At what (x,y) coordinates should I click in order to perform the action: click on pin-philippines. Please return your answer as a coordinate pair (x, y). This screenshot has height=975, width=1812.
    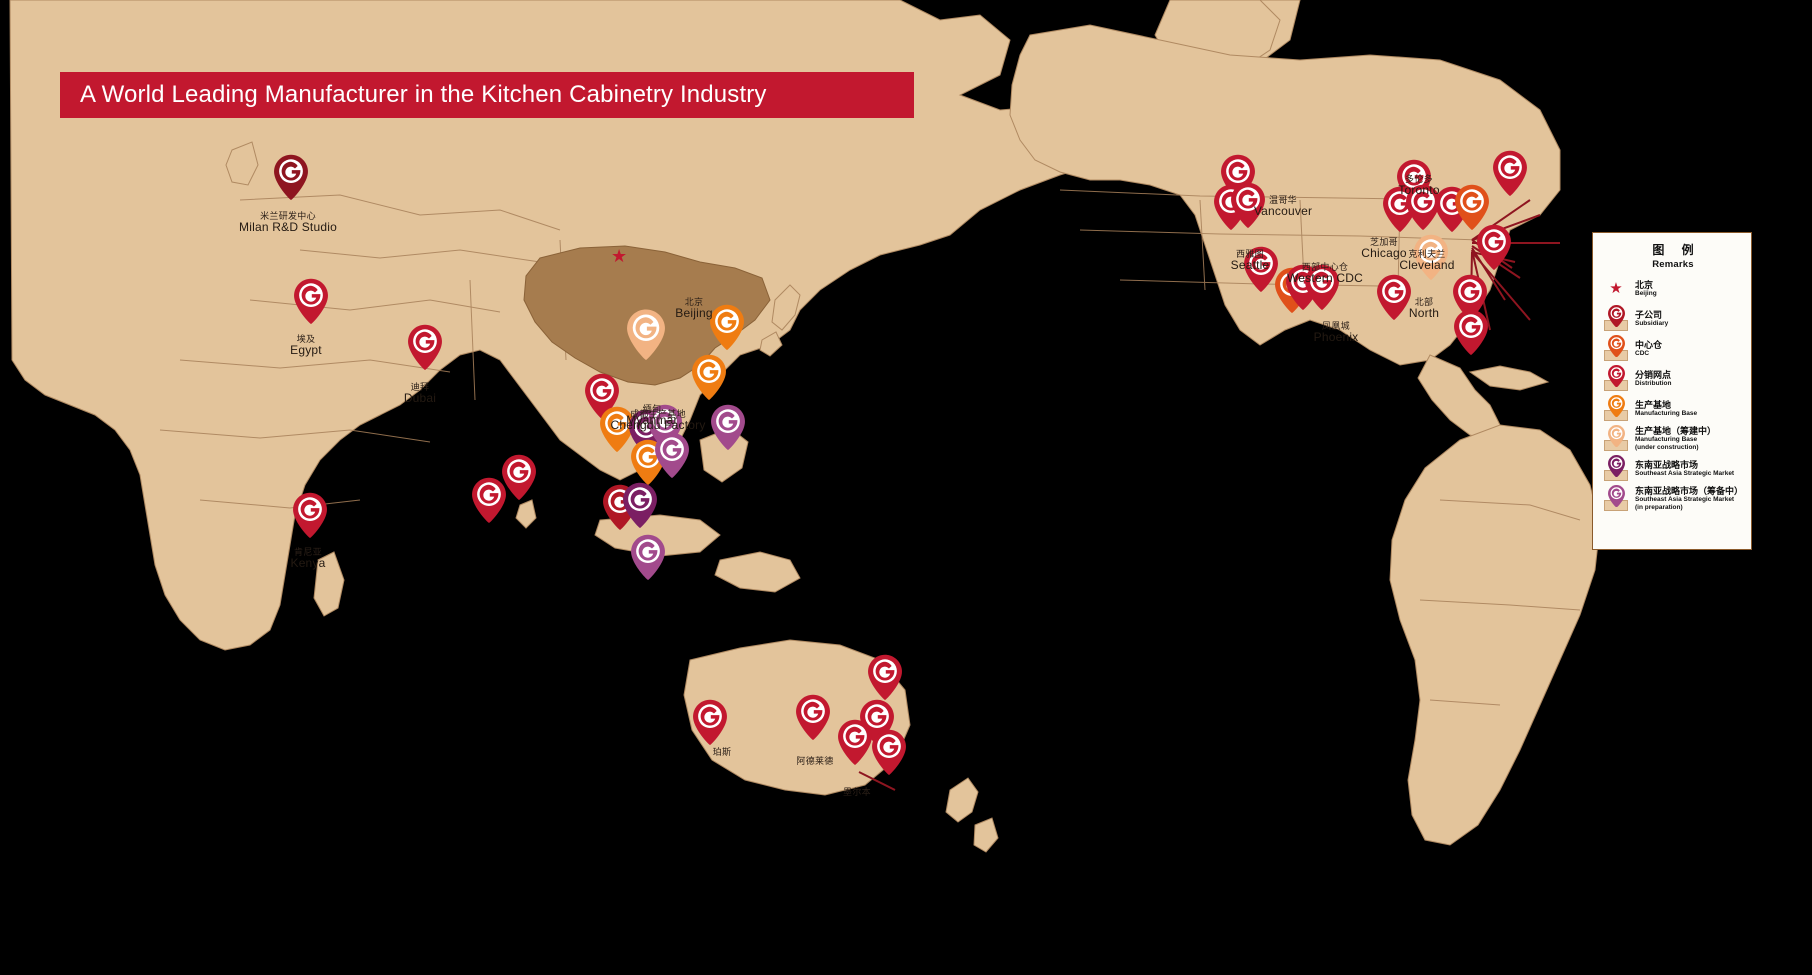
    Looking at the image, I should click on (728, 427).